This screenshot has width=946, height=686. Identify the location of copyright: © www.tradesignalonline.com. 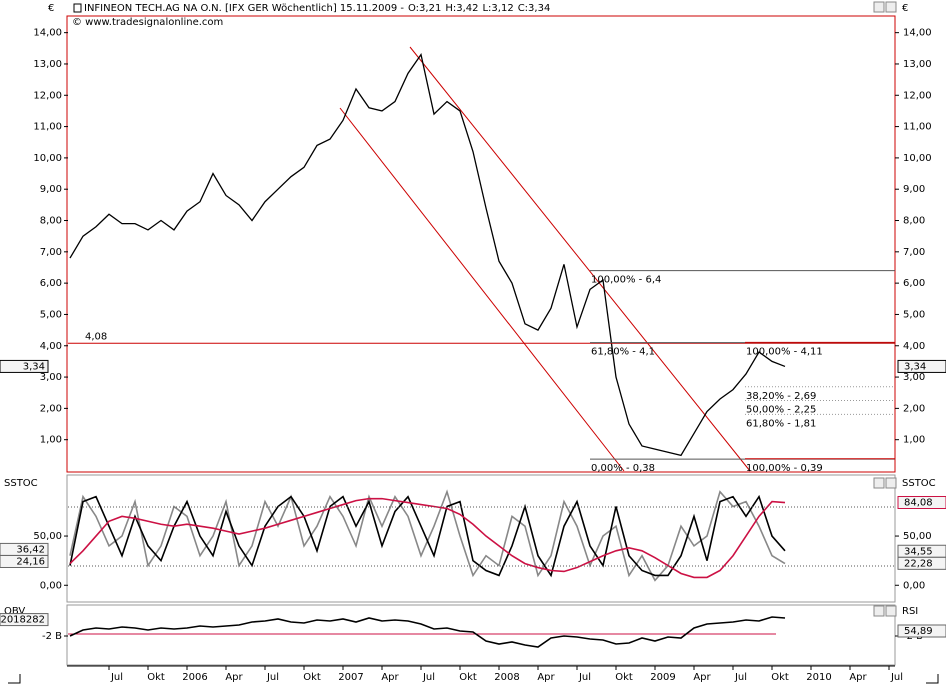
(147, 22).